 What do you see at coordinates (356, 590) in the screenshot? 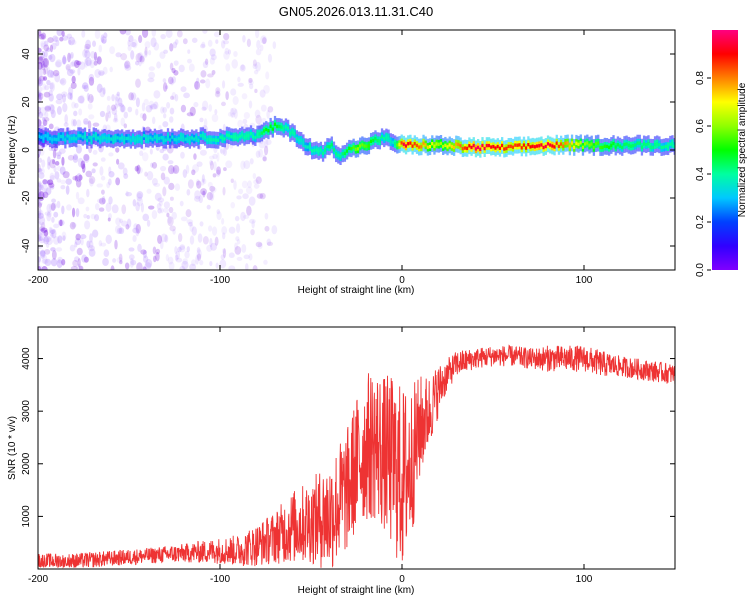
I see `snr-xlabel: Height of straight line (km)` at bounding box center [356, 590].